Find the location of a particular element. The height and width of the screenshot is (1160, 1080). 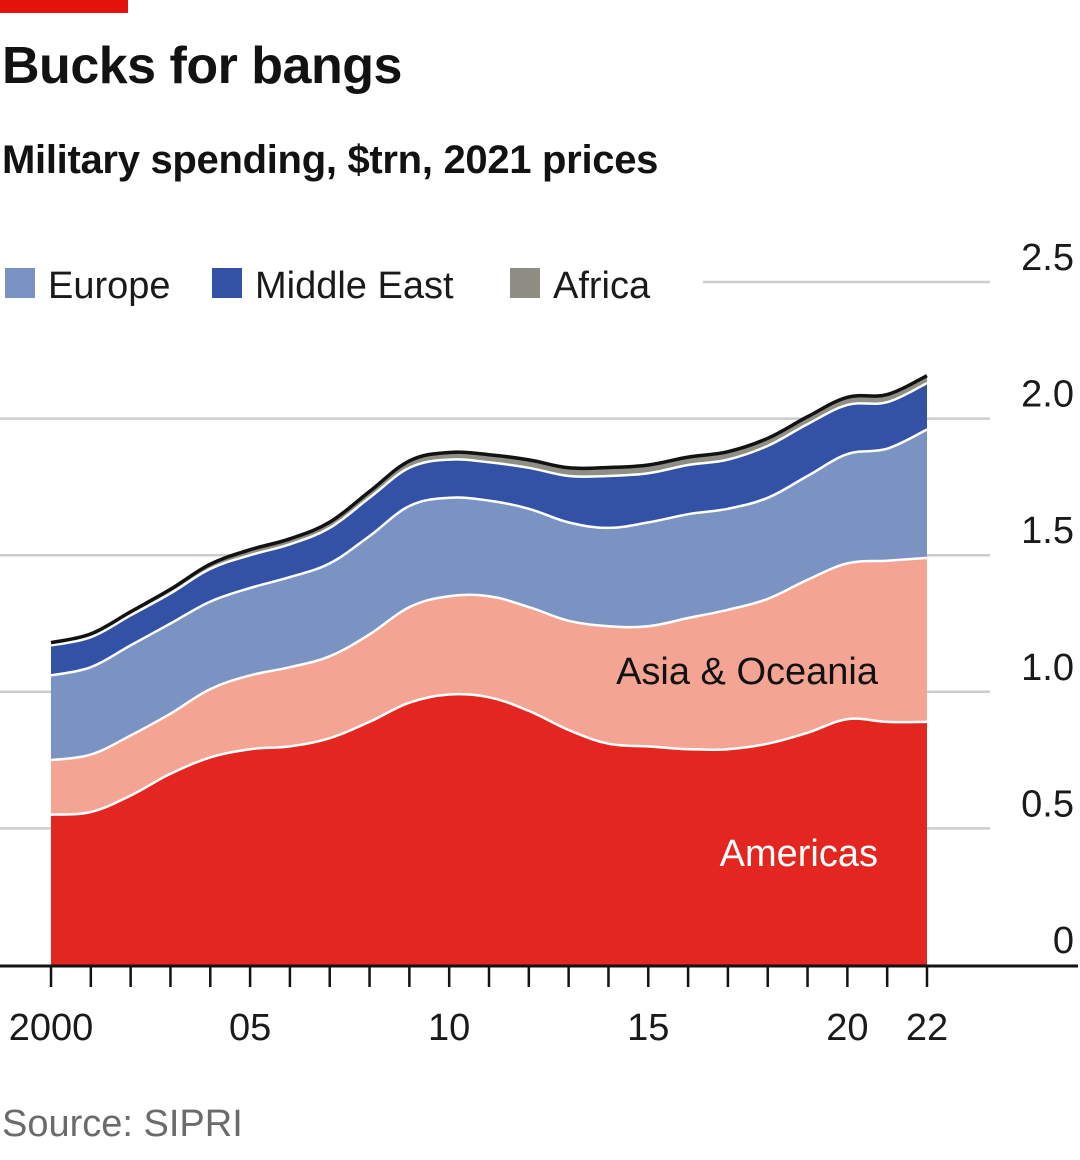

y-tick-label: 0.5 is located at coordinates (1047, 804).